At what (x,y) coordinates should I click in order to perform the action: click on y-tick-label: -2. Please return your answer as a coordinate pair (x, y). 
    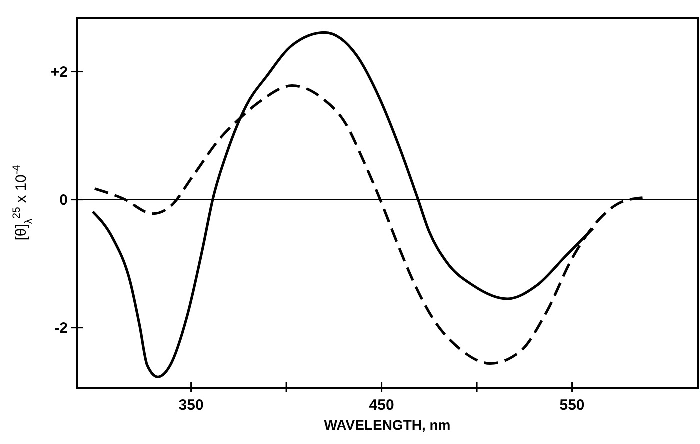
    Looking at the image, I should click on (61, 329).